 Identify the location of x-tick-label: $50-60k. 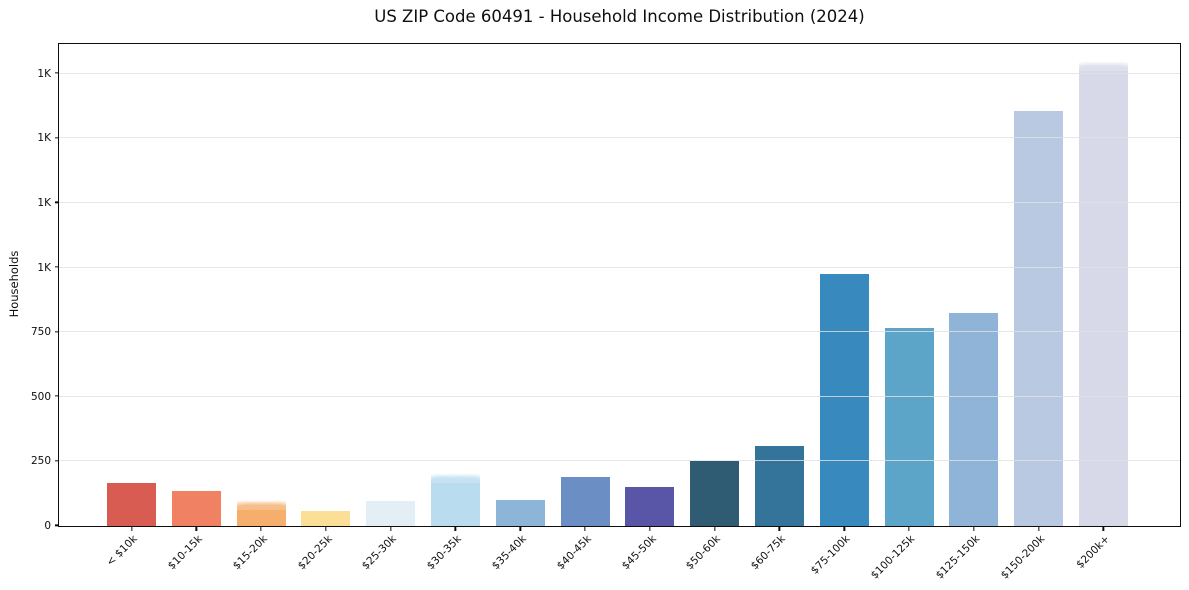
(704, 553).